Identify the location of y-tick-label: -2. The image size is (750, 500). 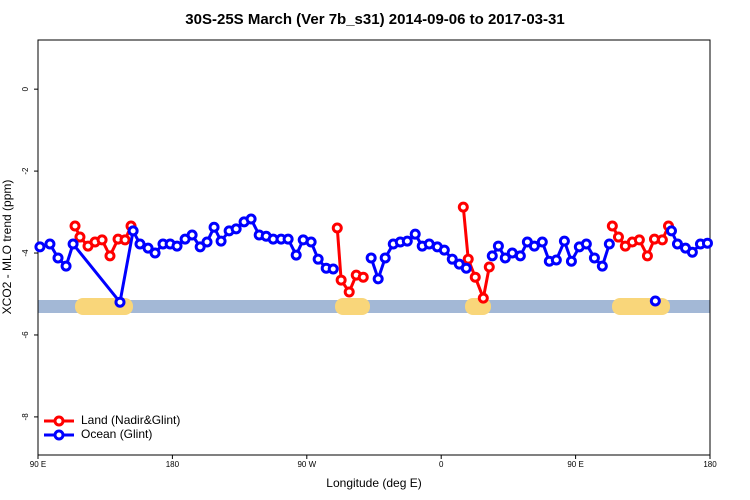
(25, 171).